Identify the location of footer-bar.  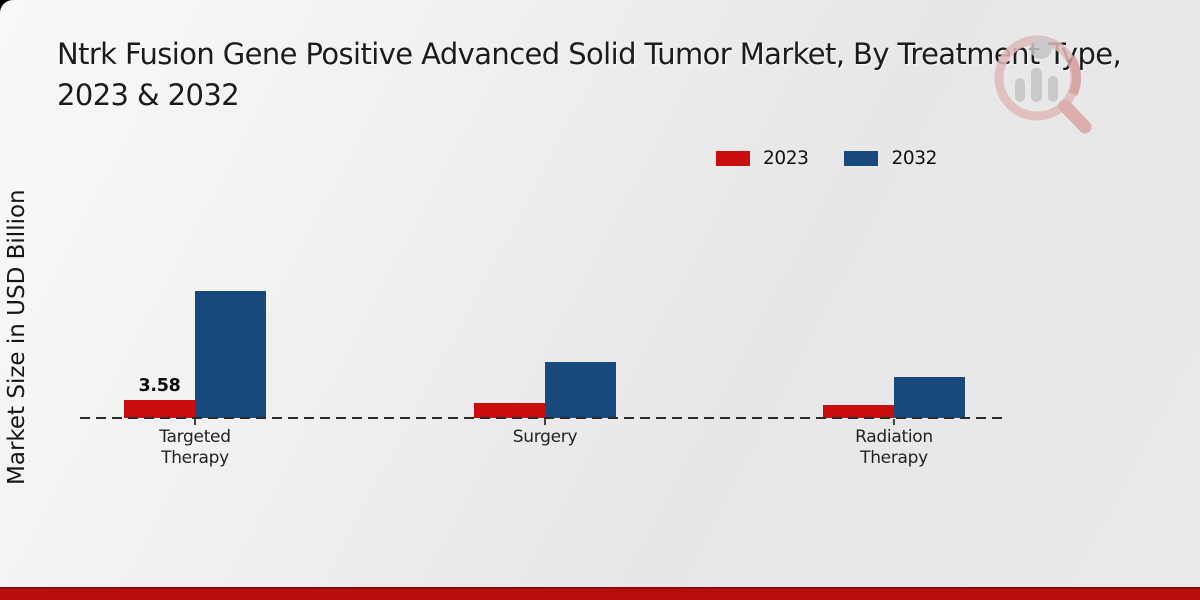
(600, 593).